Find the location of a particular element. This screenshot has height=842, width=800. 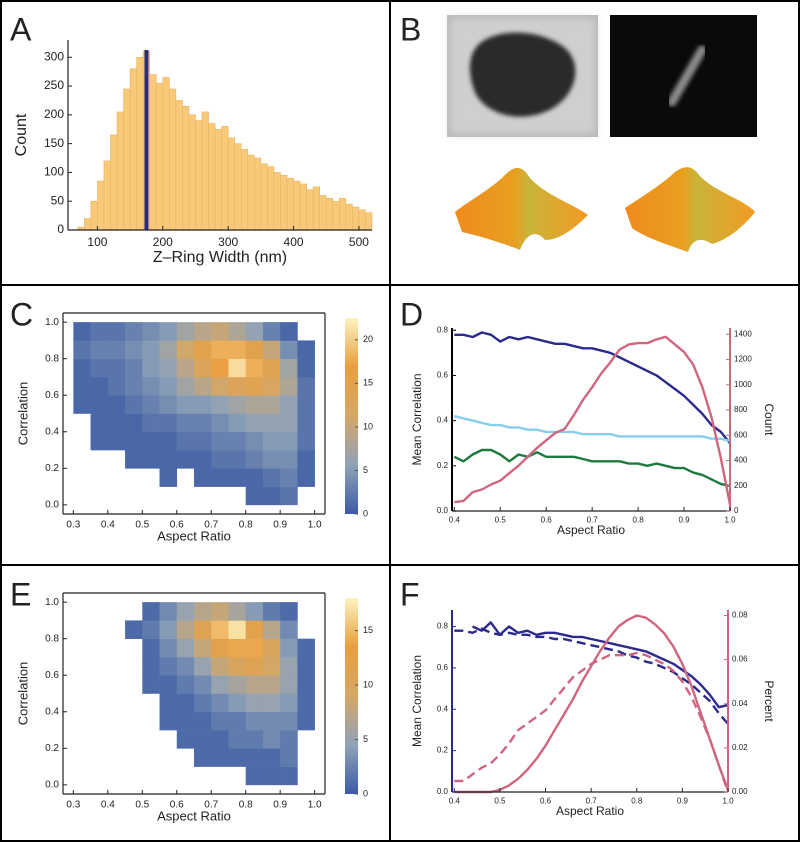

y-tick-label: 150 is located at coordinates (54, 143).